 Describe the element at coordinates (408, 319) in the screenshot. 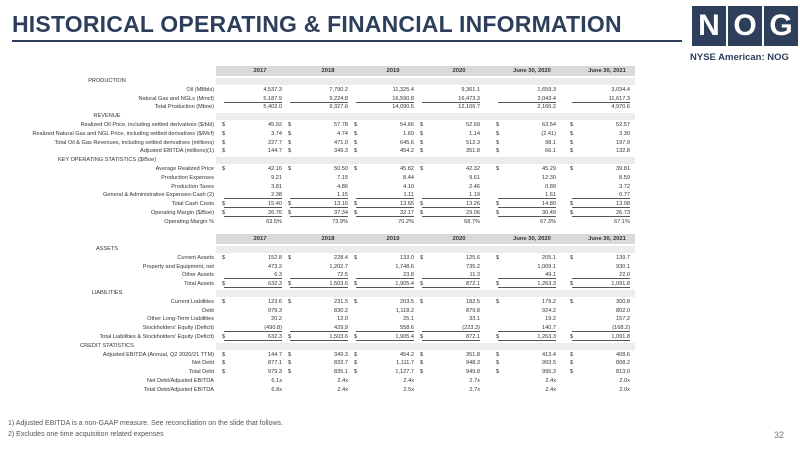

I see `table-cell: 25.1` at that location.